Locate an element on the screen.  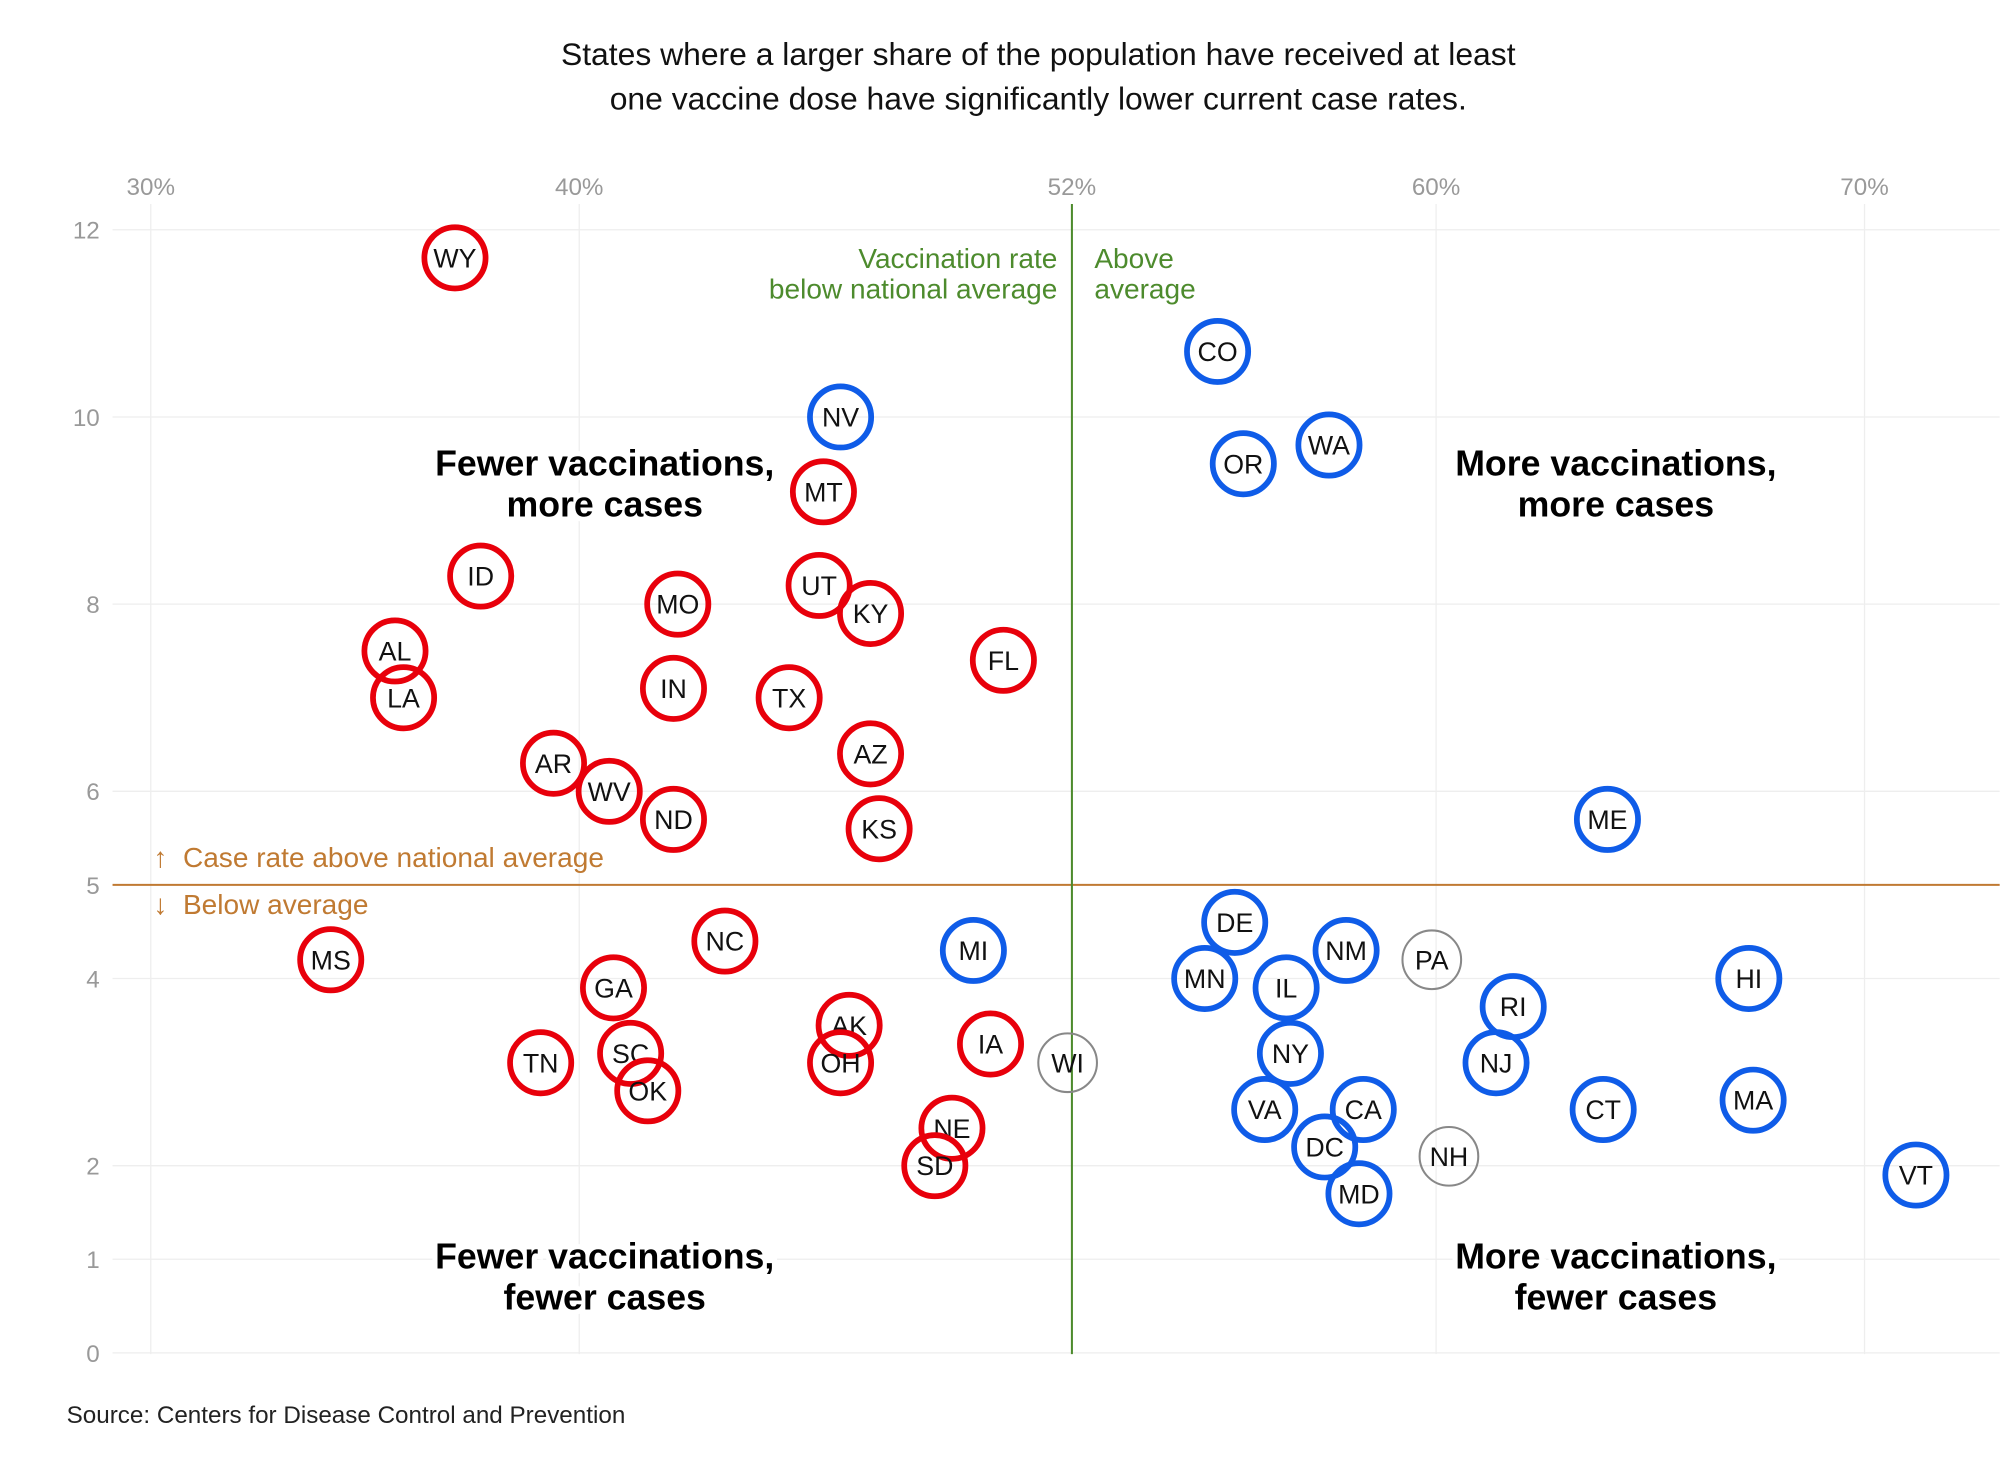
state-point-md: MD is located at coordinates (1359, 1194).